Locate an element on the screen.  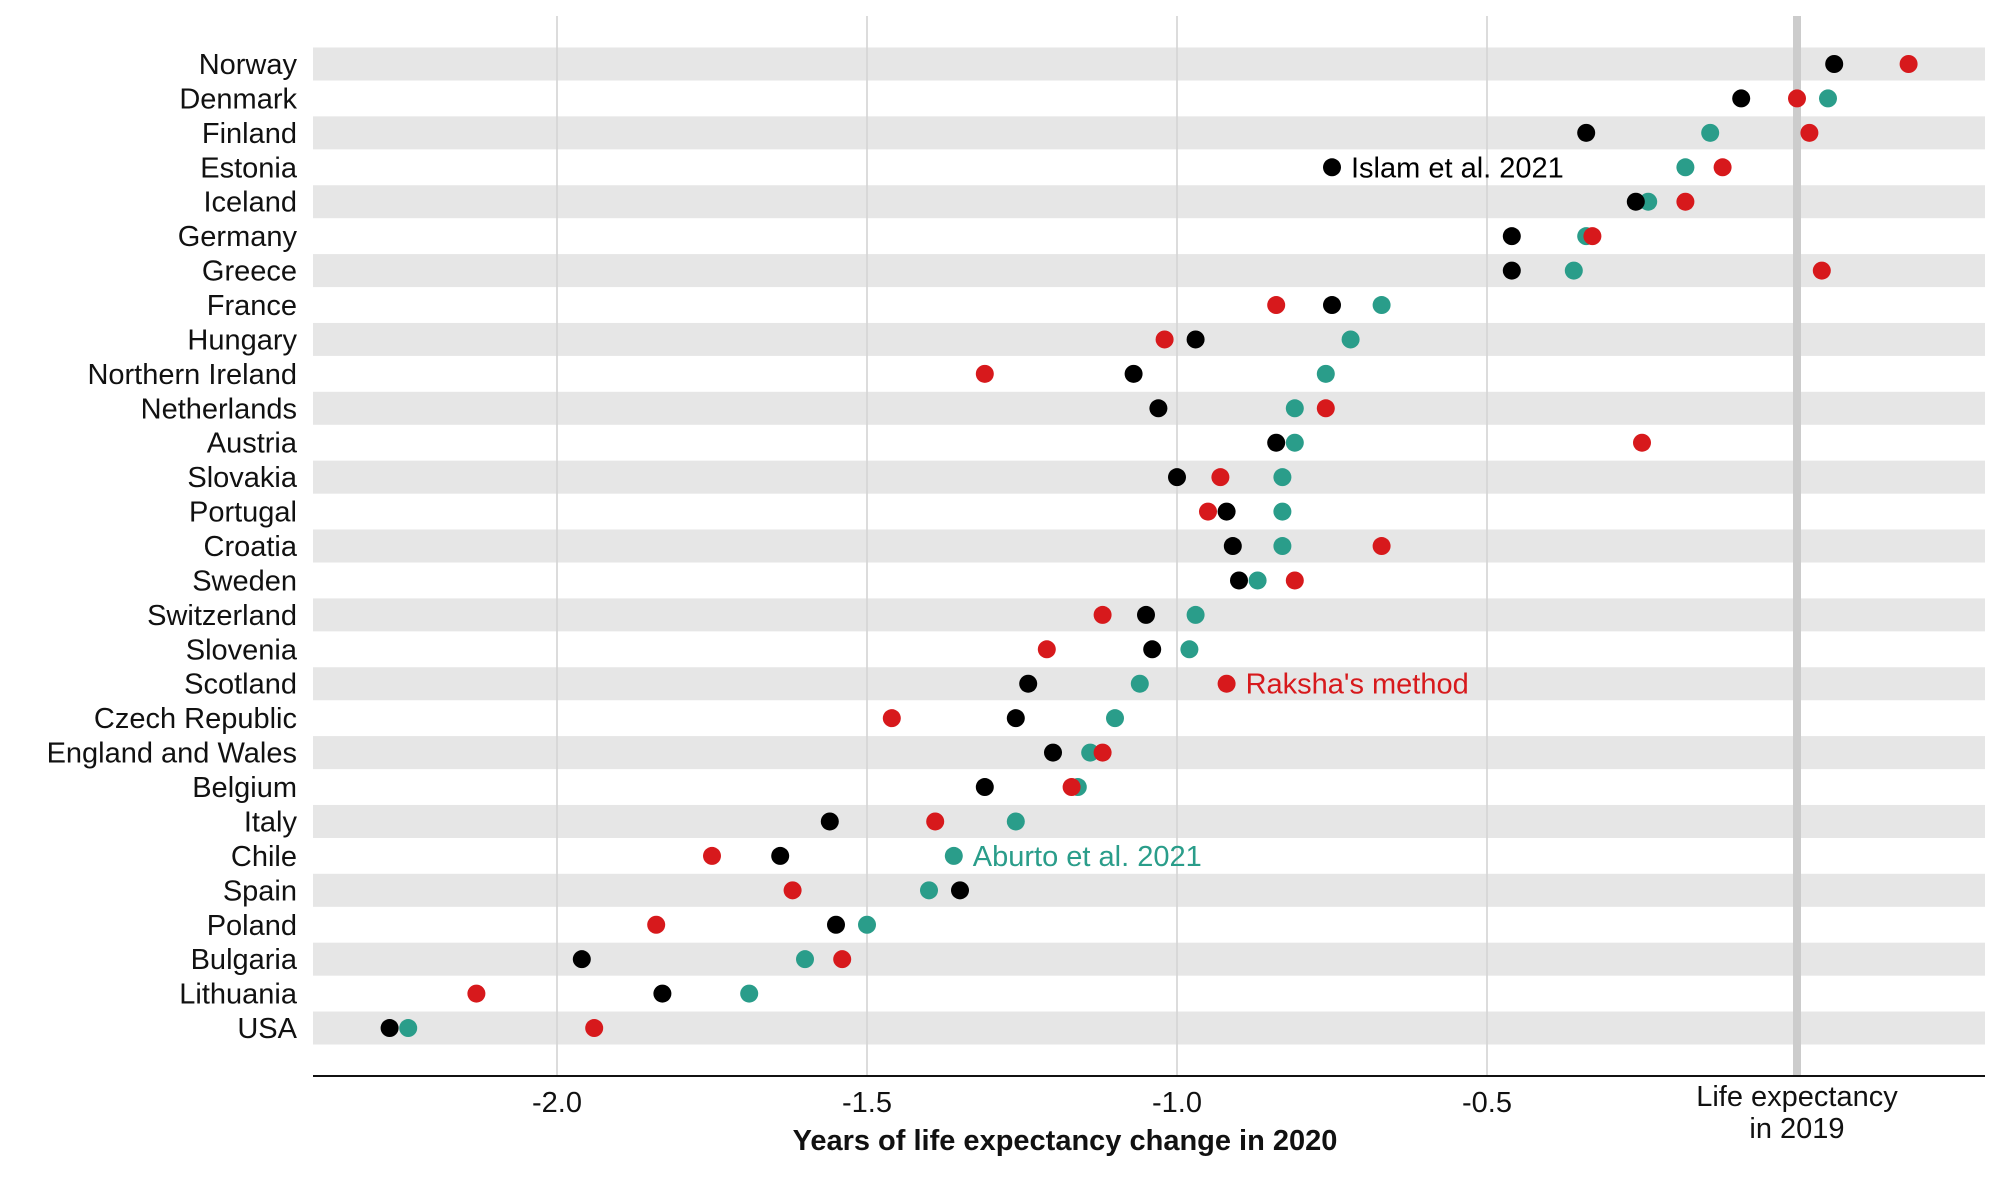
country-label: Estonia is located at coordinates (249, 168).